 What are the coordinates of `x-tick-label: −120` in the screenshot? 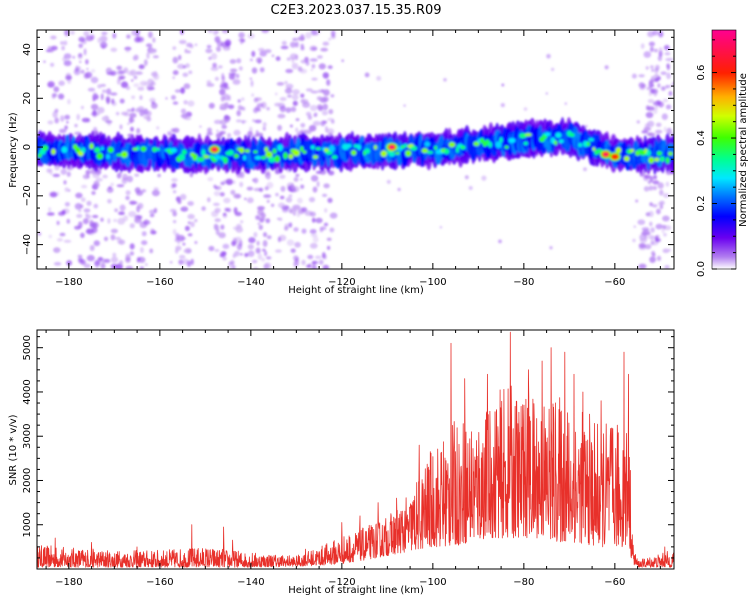 It's located at (341, 582).